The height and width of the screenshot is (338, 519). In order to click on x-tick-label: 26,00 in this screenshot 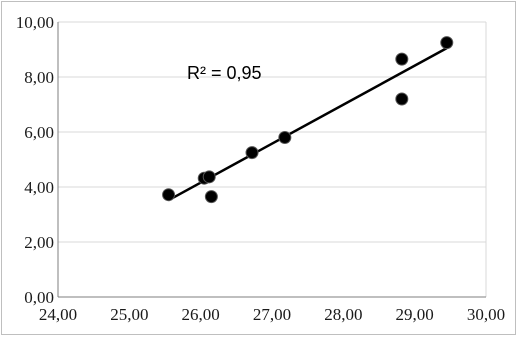, I will do `click(201, 314)`.